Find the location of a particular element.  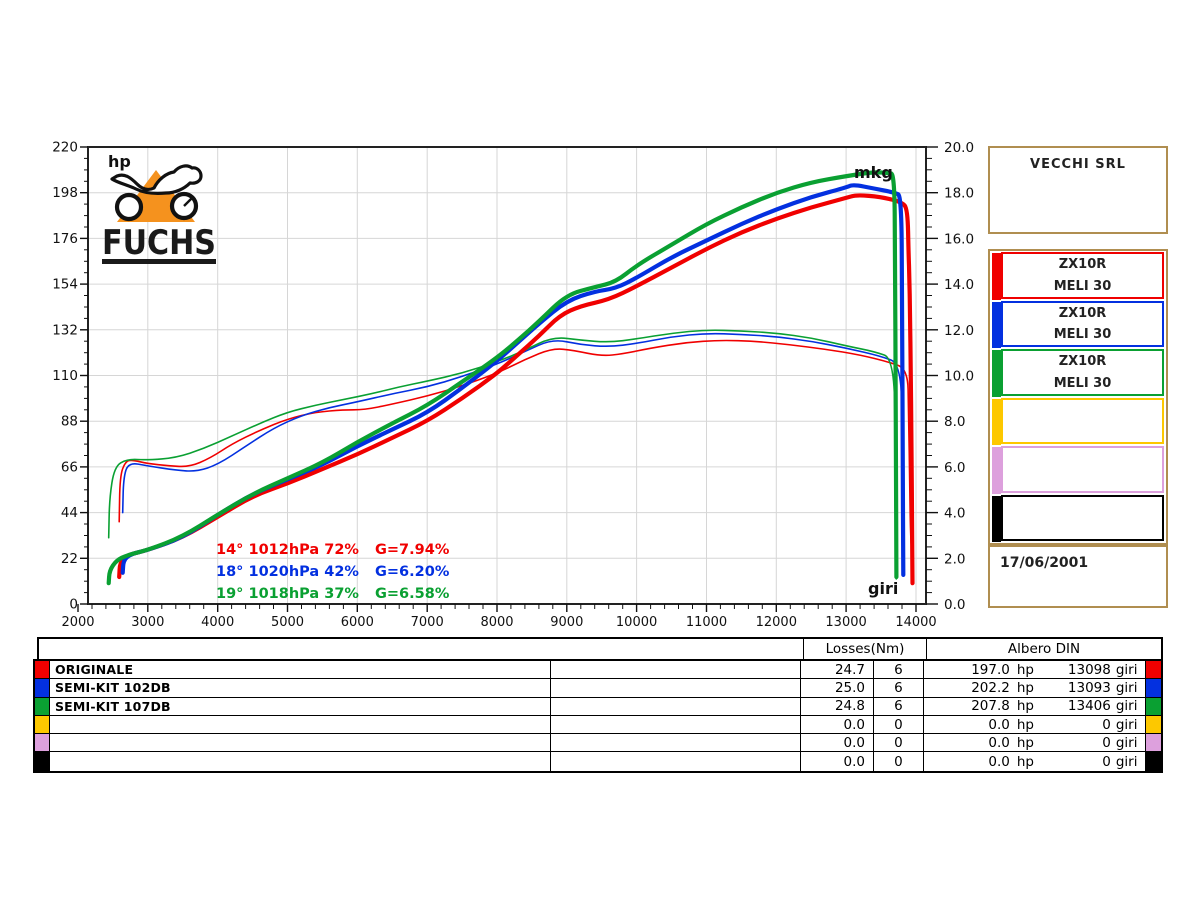

table-row: ORIGINALE 24.7 6 197.0 hp 13098 giri is located at coordinates (598, 670).